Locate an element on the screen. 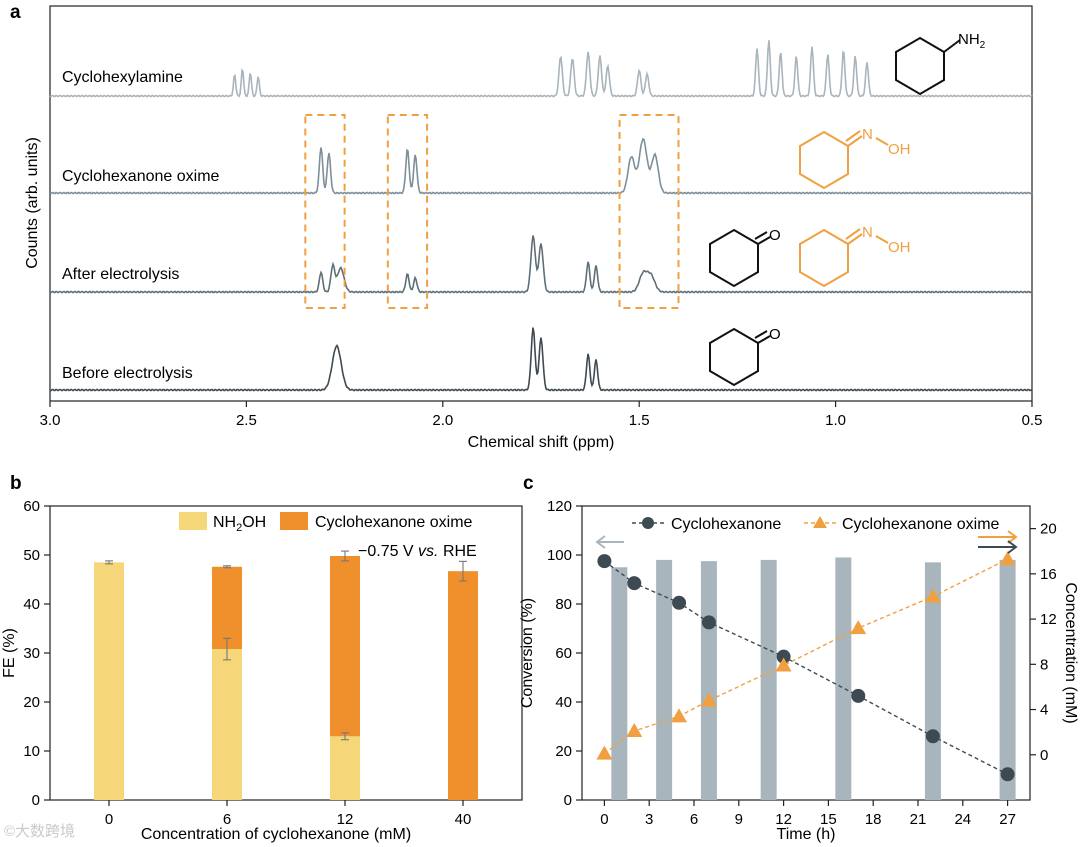 The image size is (1080, 847). oxime-structure-icon: N OH is located at coordinates (855, 158).